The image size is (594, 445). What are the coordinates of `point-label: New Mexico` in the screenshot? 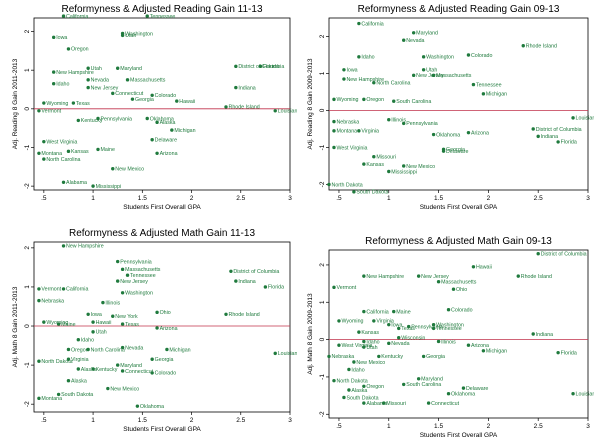 It's located at (420, 167).